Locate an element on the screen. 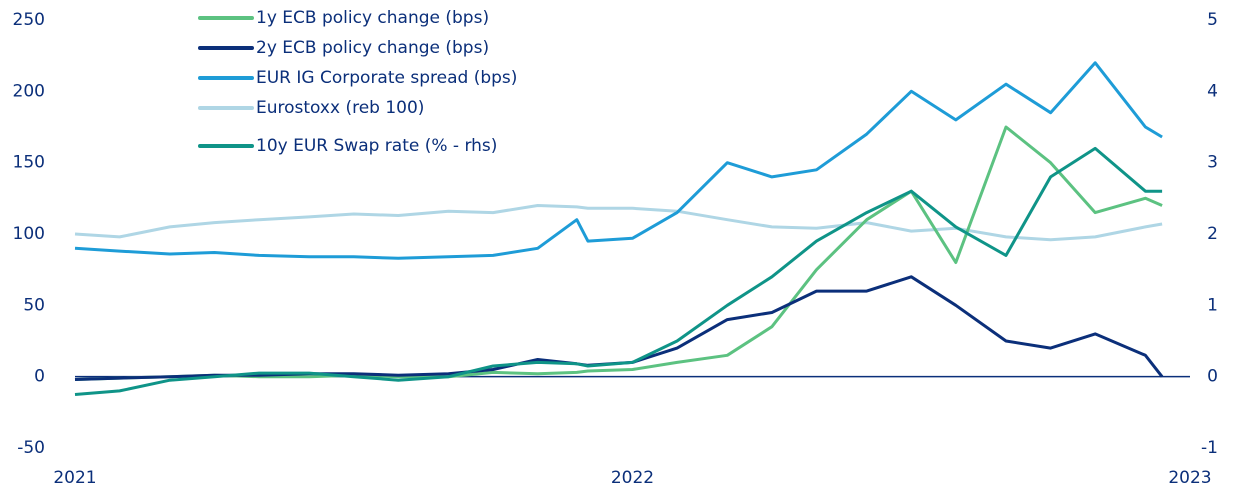  y-tick-label: 50 is located at coordinates (34, 305).